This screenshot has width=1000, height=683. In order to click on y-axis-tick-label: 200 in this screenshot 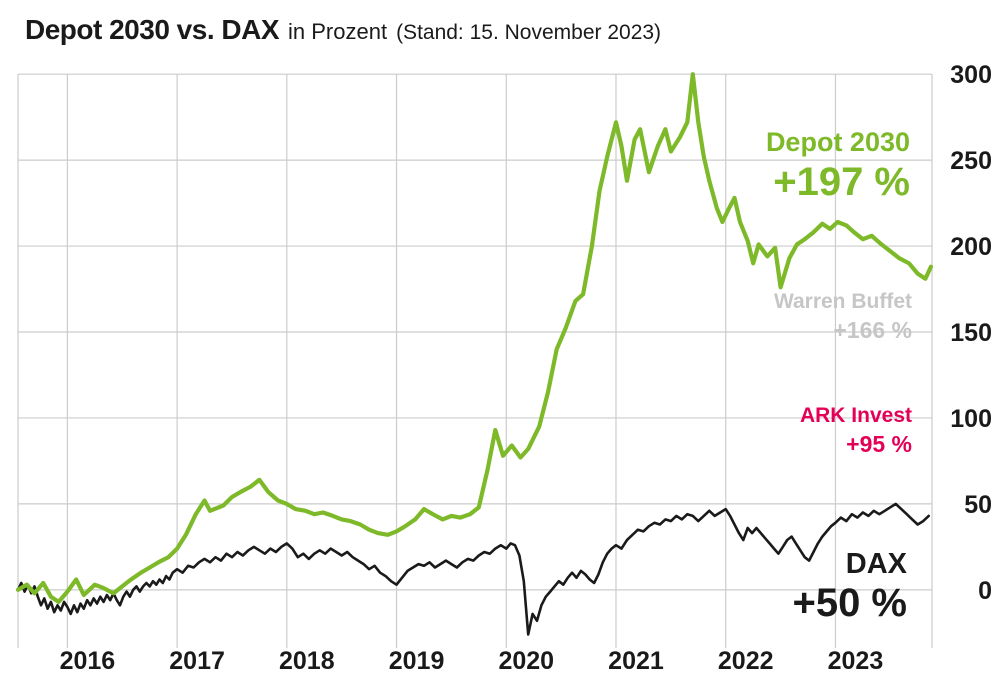, I will do `click(971, 247)`.